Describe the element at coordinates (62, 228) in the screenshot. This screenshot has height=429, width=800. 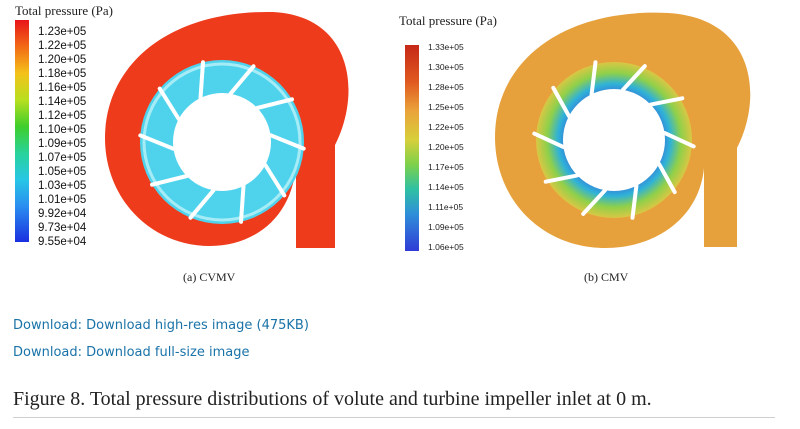
I see `tick-label: 9.73e+04` at that location.